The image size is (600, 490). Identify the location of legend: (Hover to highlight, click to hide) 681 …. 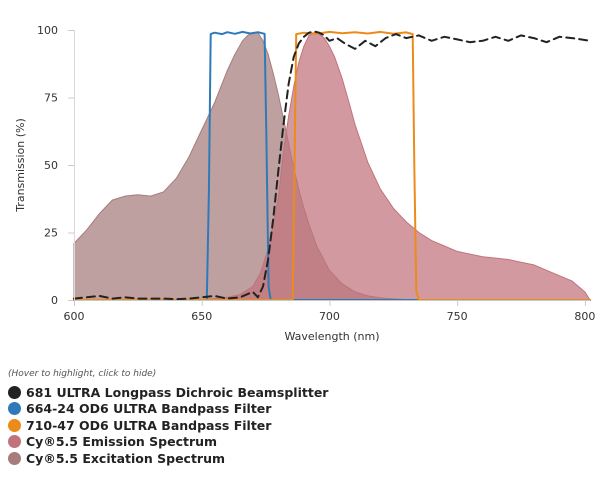
(168, 418).